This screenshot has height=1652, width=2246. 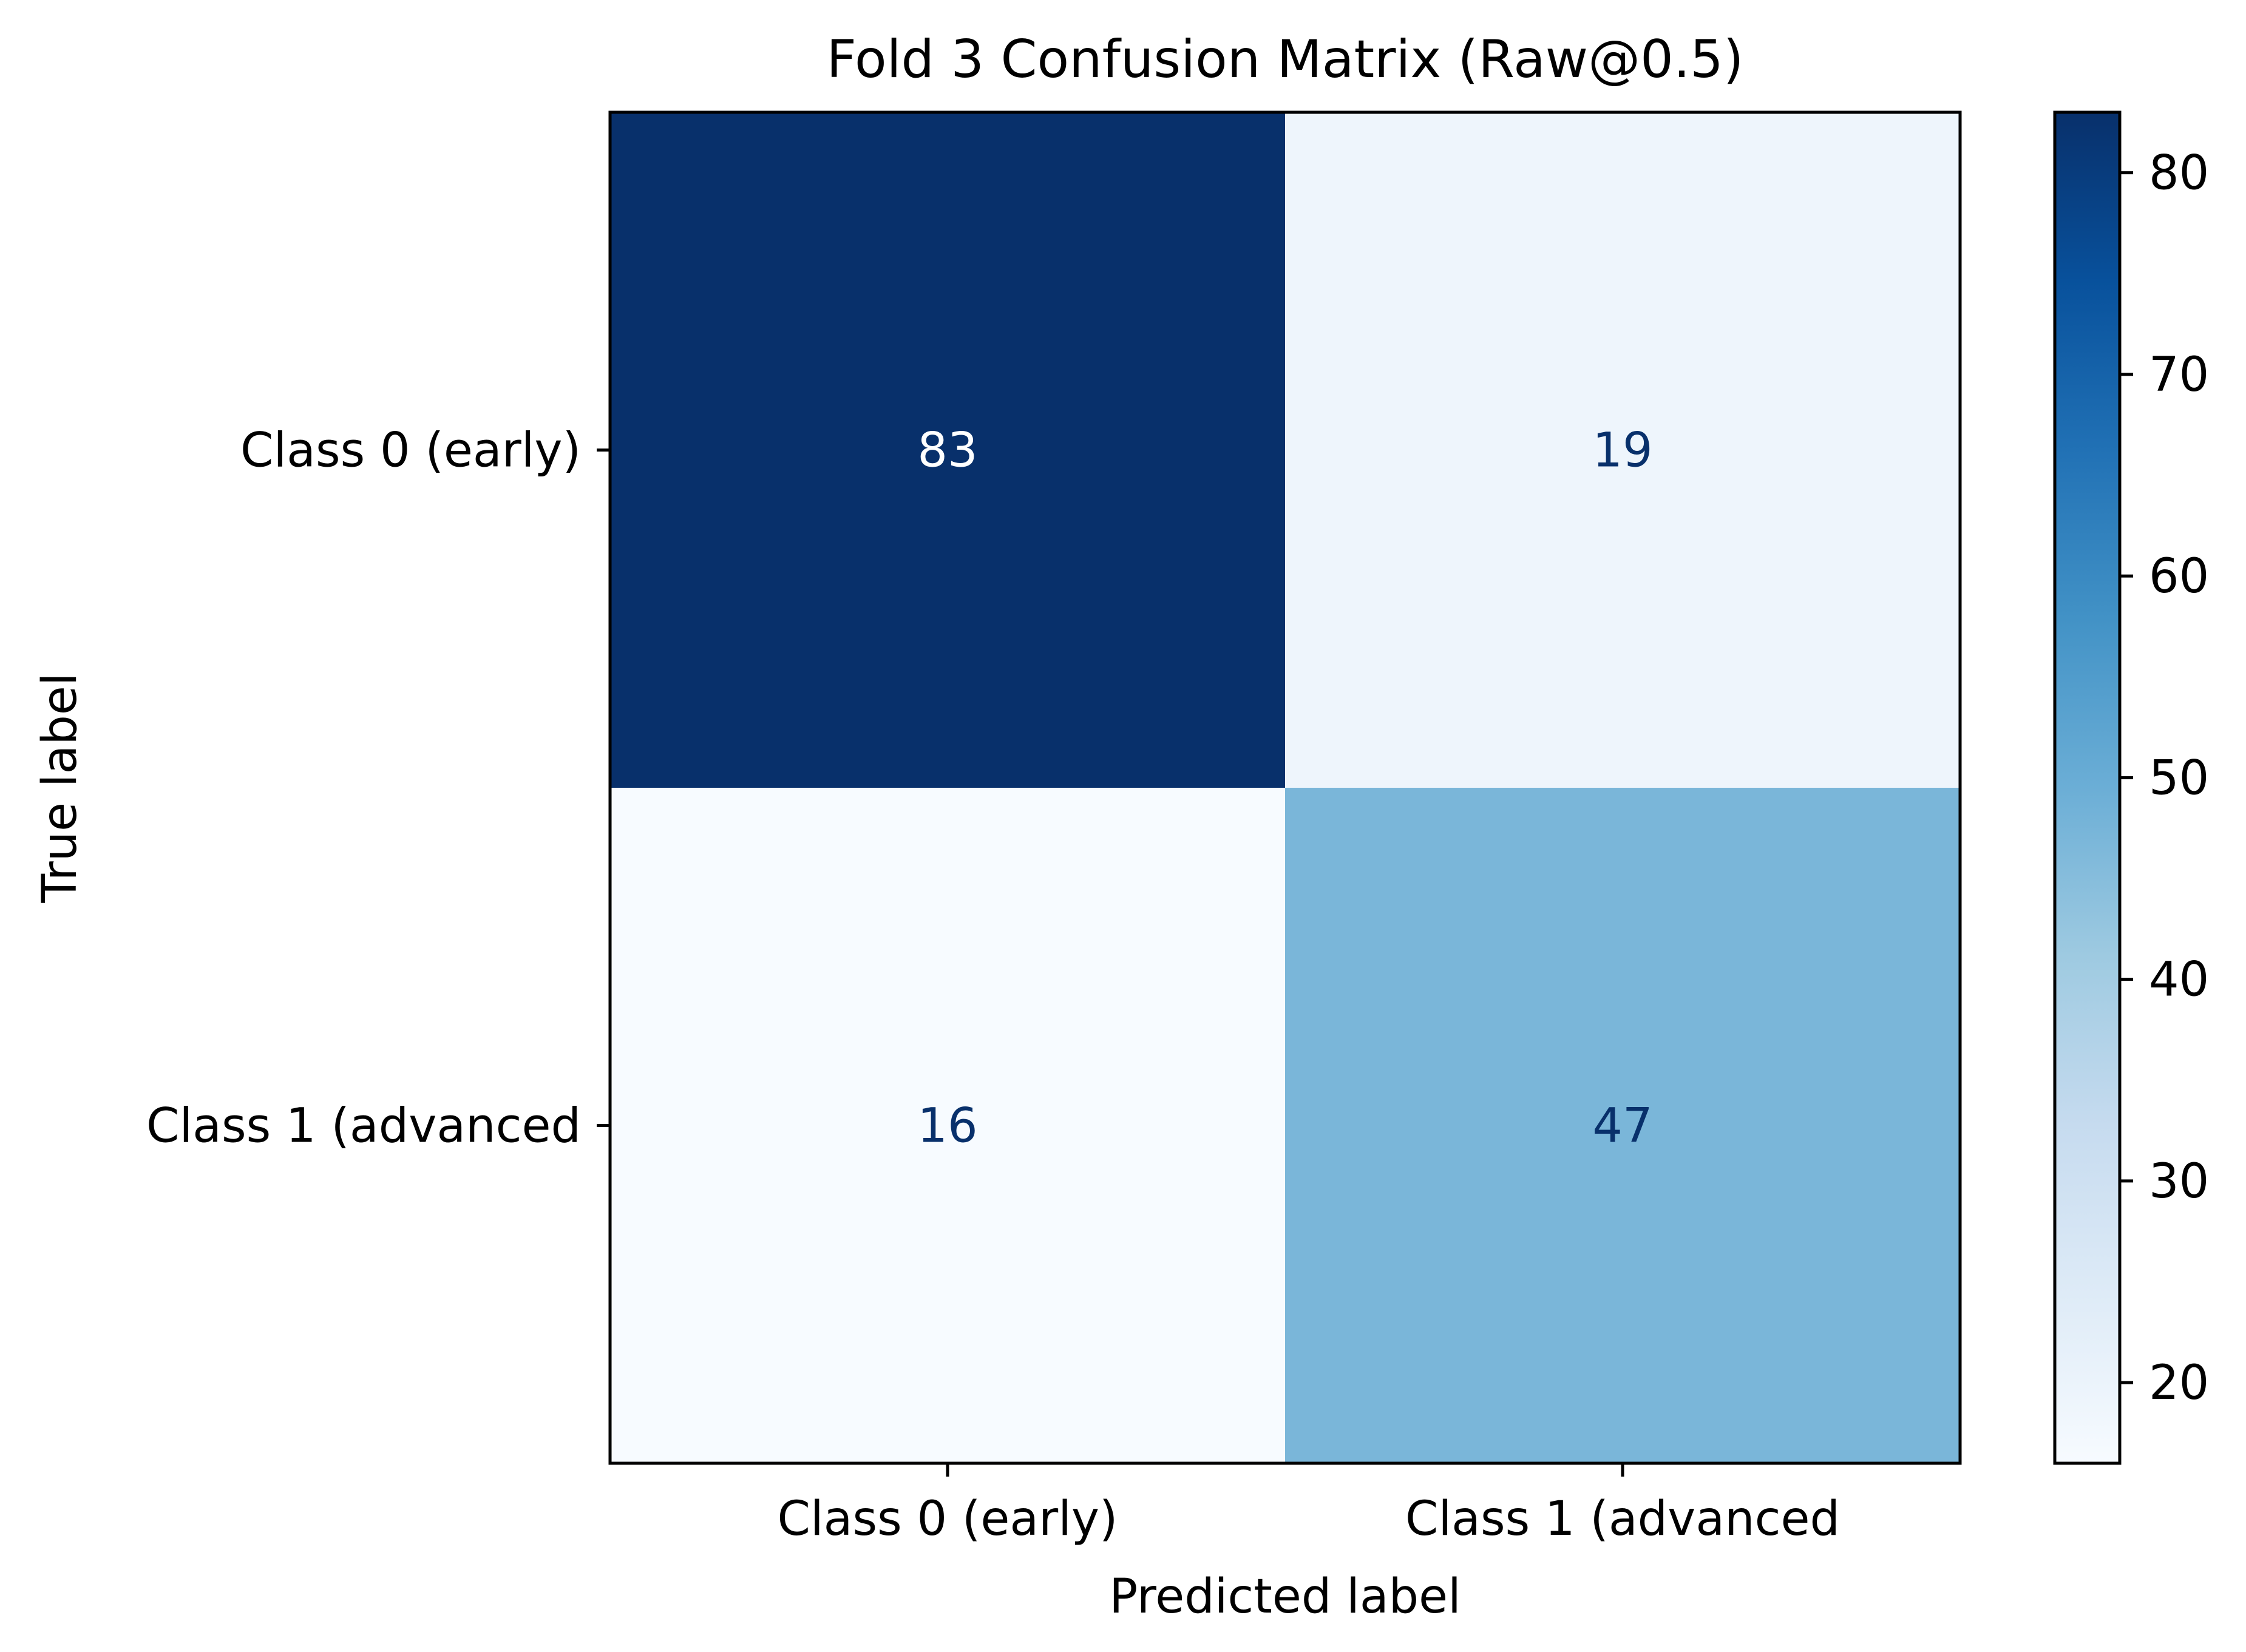 I want to click on colorbar: 20 30 40 50 60 70 80, so click(x=2131, y=787).